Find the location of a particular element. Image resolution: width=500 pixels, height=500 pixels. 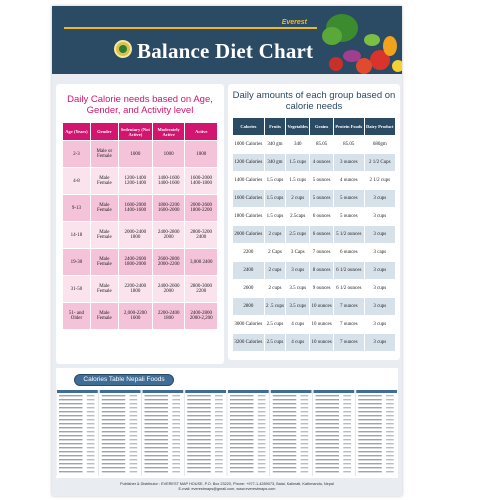

table-cell: 340 gm is located at coordinates (275, 144).